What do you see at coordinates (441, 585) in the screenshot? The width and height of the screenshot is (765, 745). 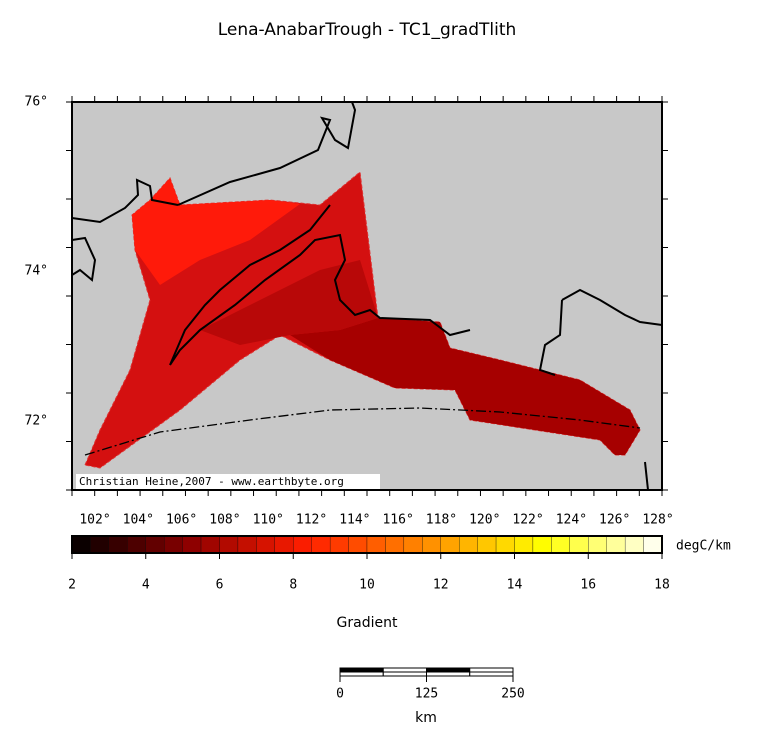 I see `colorbar-tick-label: 12` at bounding box center [441, 585].